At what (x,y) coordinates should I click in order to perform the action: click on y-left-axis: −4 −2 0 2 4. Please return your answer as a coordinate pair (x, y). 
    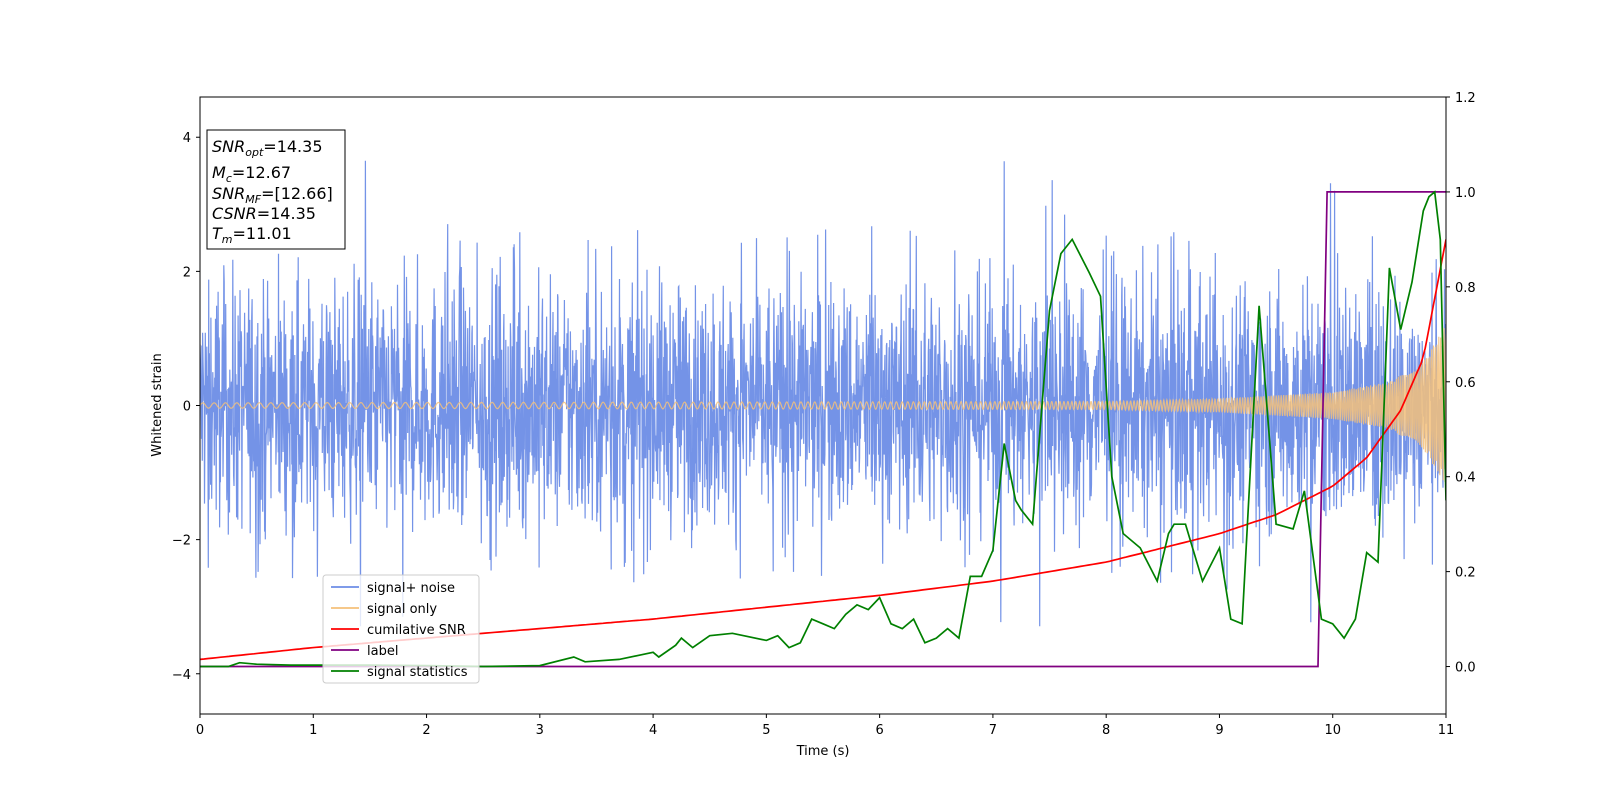
    Looking at the image, I should click on (186, 407).